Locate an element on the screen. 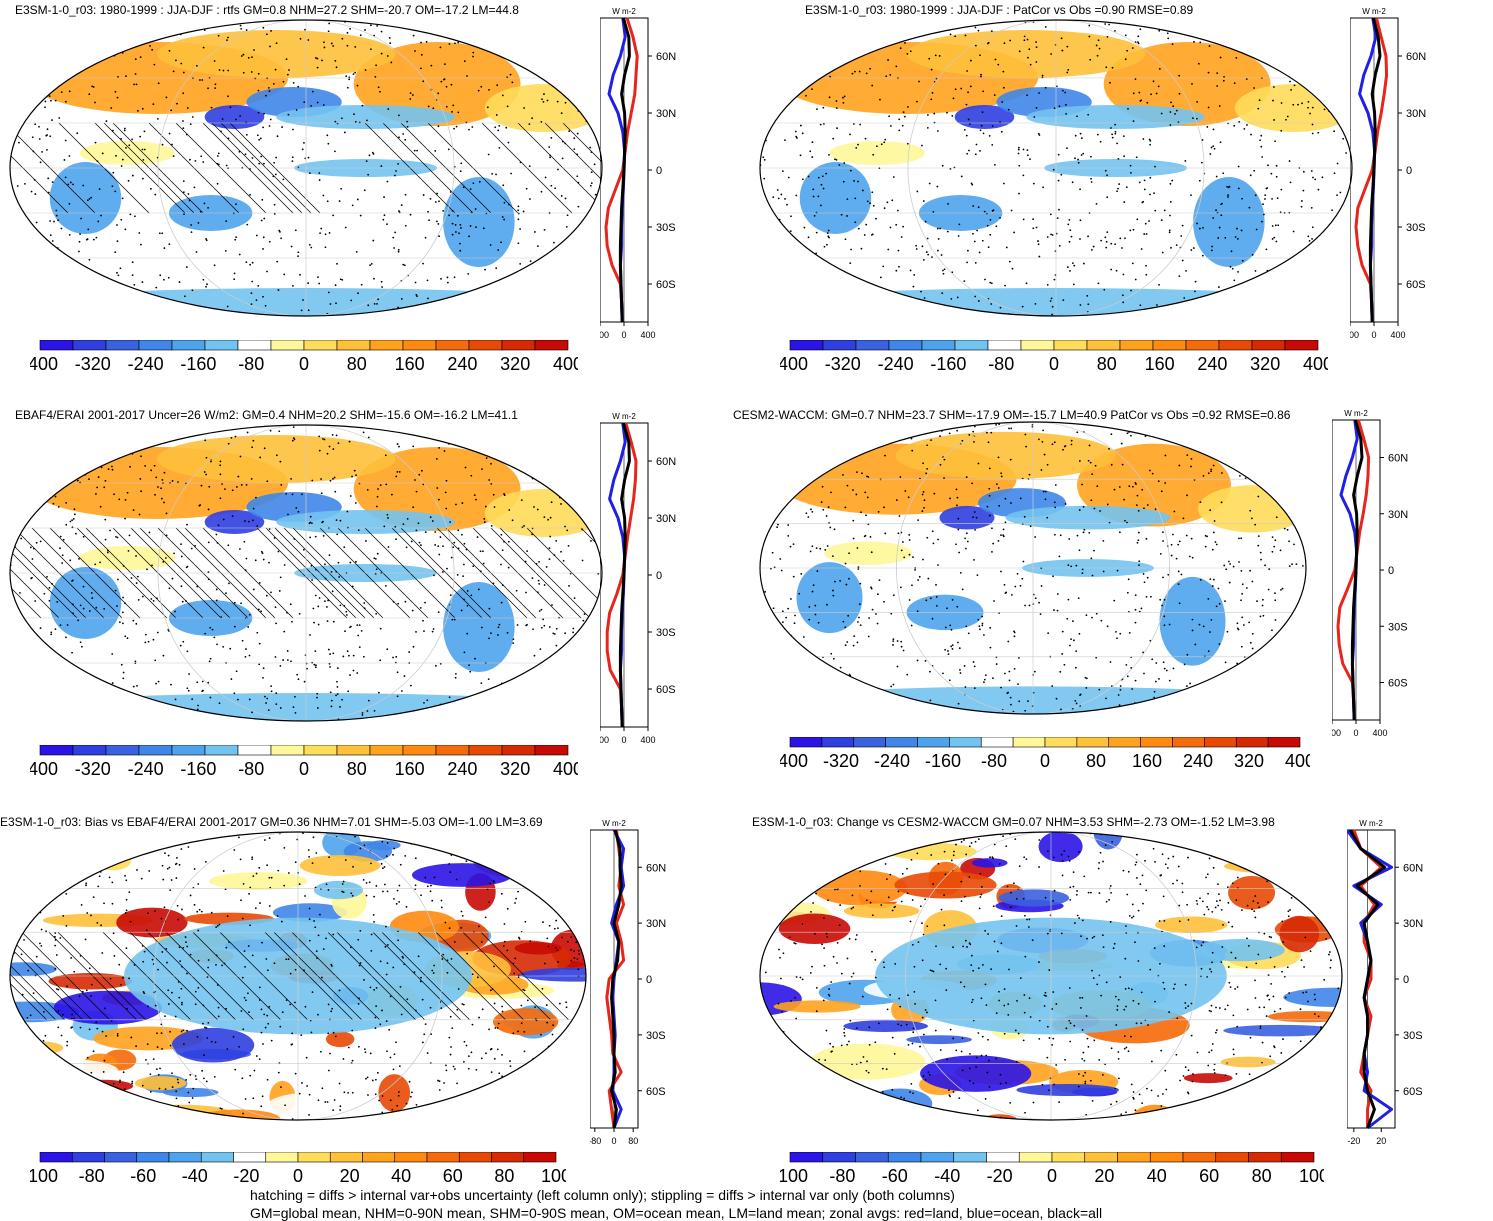 The height and width of the screenshot is (1221, 1493). colorbar-tick-label: -100 is located at coordinates (44, 1176).